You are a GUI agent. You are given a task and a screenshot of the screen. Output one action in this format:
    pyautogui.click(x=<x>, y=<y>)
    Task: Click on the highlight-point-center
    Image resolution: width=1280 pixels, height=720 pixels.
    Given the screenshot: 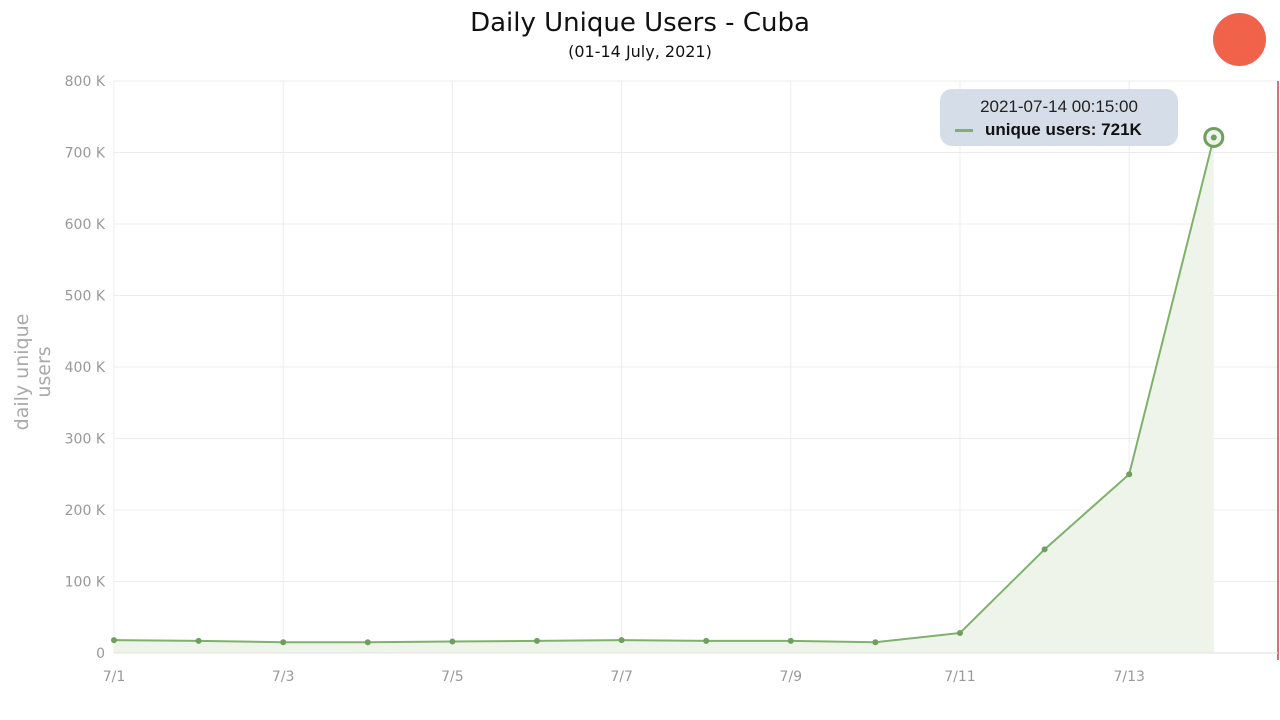 What is the action you would take?
    pyautogui.click(x=1213, y=137)
    